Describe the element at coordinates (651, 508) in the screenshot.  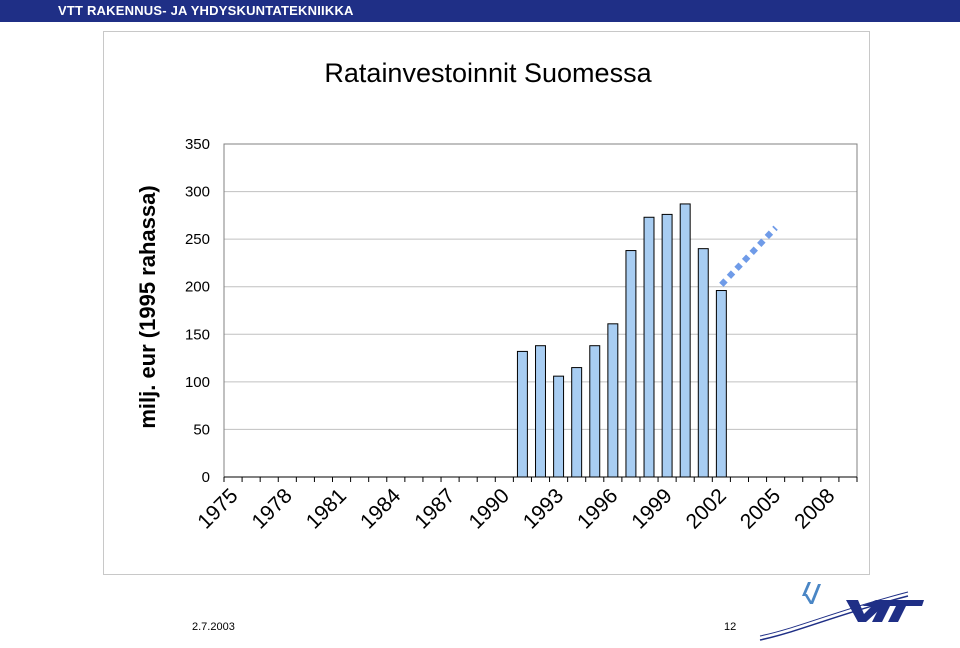
I see `x-tick-label: 1999` at that location.